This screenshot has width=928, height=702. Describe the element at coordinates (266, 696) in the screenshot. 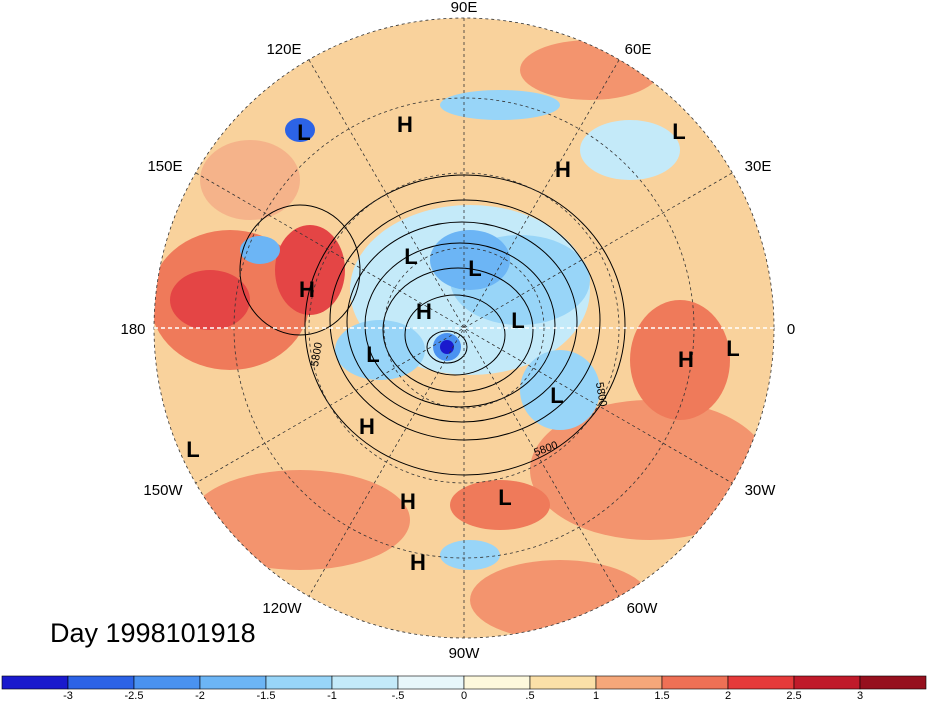

I see `colorbar-tick-label: -1.5` at that location.